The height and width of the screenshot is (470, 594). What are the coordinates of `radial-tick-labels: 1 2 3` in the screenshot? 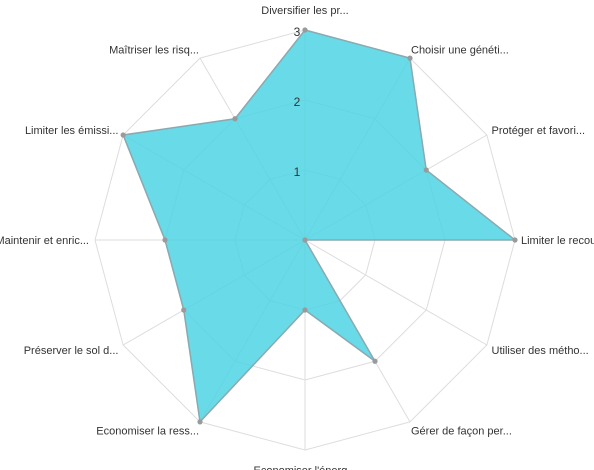 It's located at (297, 102).